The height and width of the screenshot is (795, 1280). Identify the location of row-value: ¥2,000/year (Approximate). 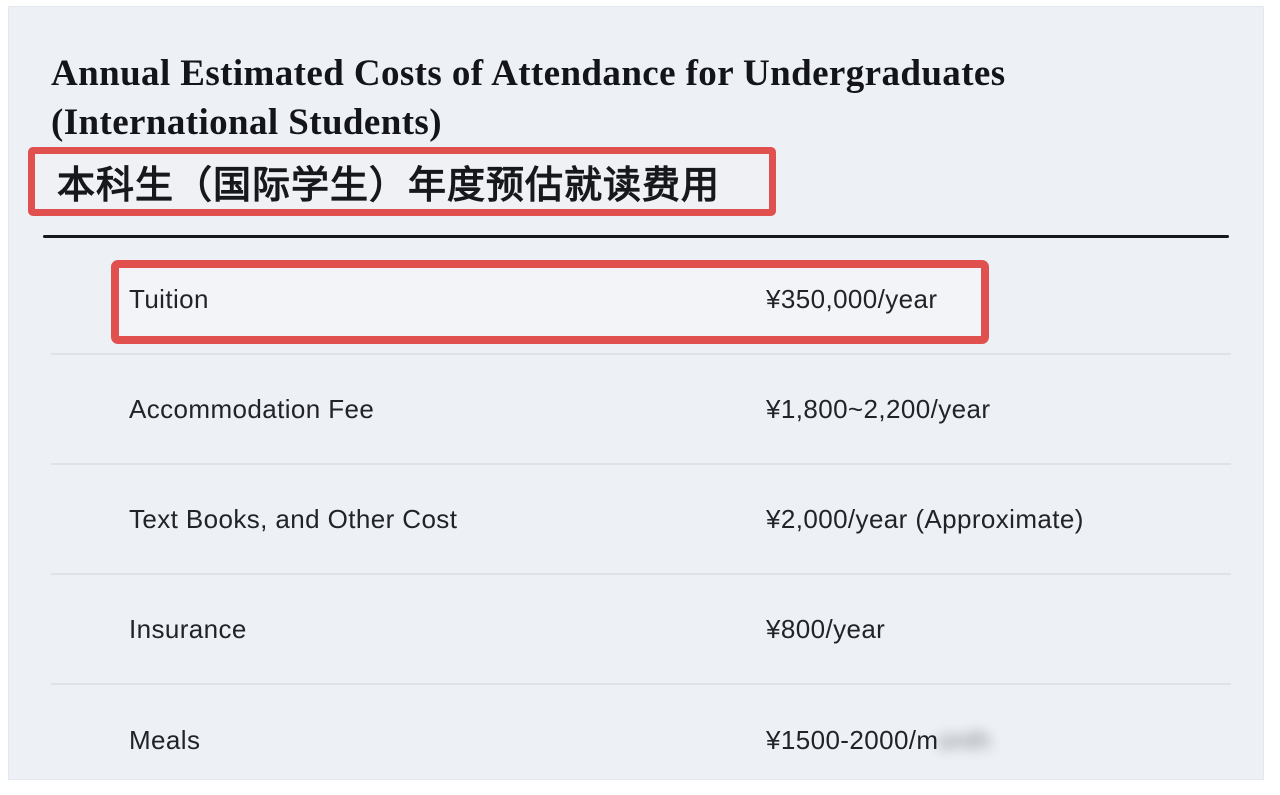
(998, 519).